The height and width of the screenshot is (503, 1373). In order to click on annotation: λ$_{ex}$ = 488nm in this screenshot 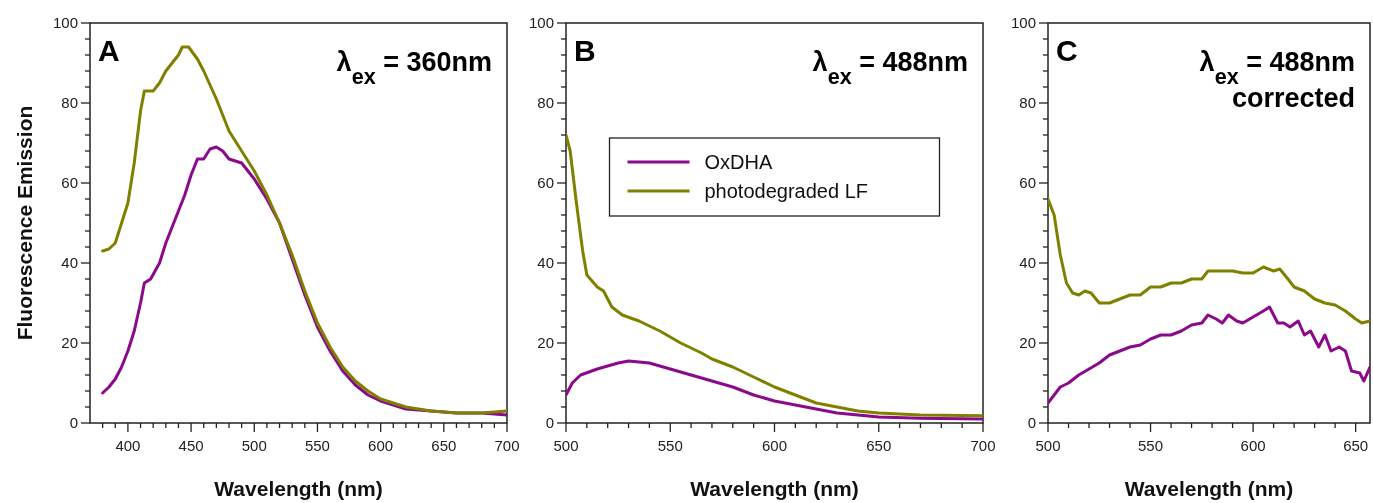, I will do `click(890, 68)`.